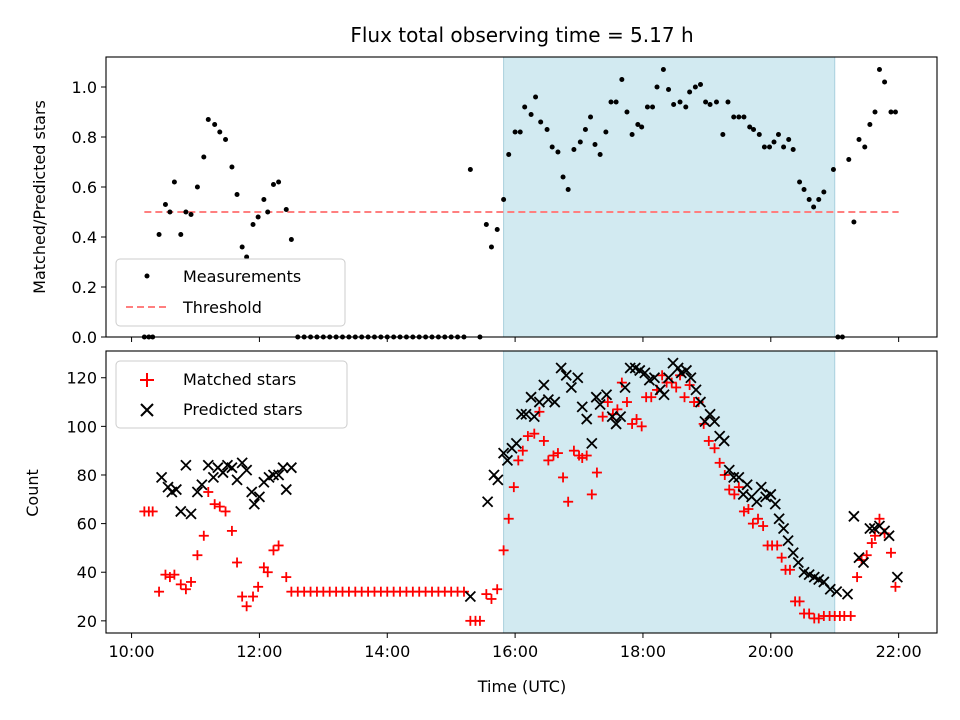 Image resolution: width=960 pixels, height=720 pixels. I want to click on y-tick-label: 1.0, so click(84, 87).